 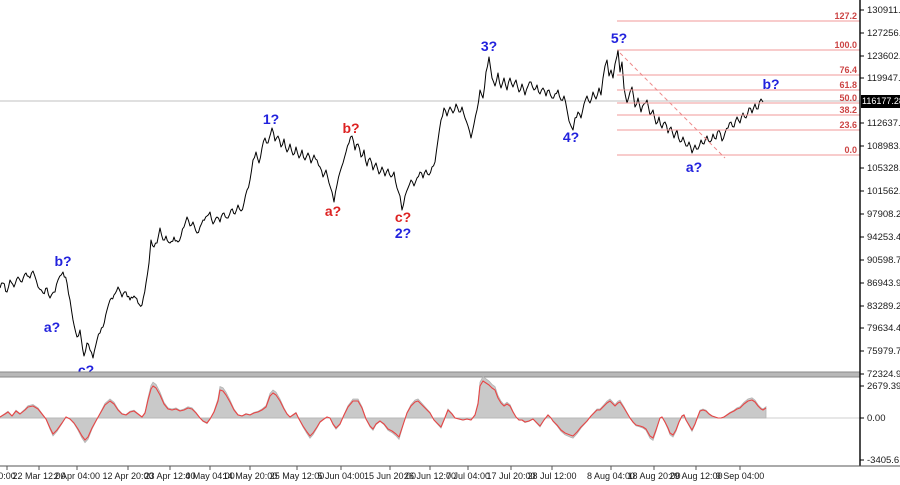 What do you see at coordinates (169, 476) in the screenshot?
I see `time-axis-label: 23 Apr 12:00` at bounding box center [169, 476].